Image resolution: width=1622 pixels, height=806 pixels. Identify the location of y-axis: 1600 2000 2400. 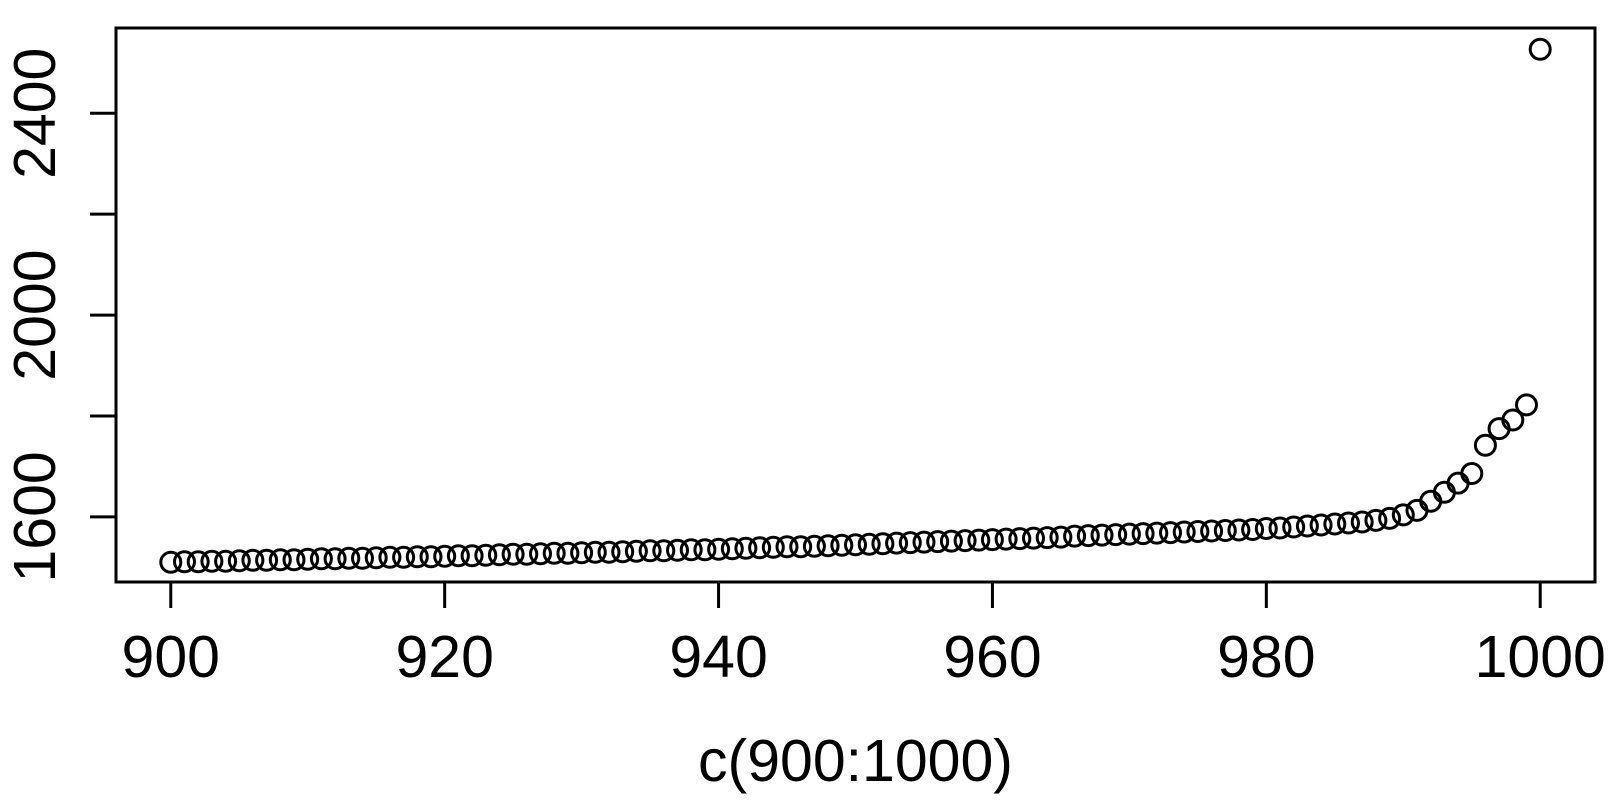
(59, 315).